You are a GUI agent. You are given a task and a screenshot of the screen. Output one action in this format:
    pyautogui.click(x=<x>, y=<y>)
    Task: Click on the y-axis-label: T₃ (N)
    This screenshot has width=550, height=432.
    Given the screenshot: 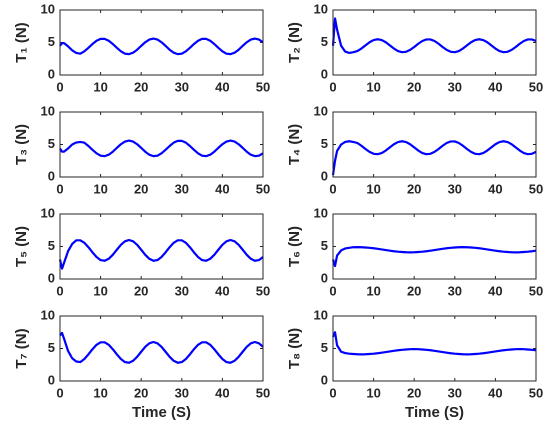 What is the action you would take?
    pyautogui.click(x=21, y=144)
    